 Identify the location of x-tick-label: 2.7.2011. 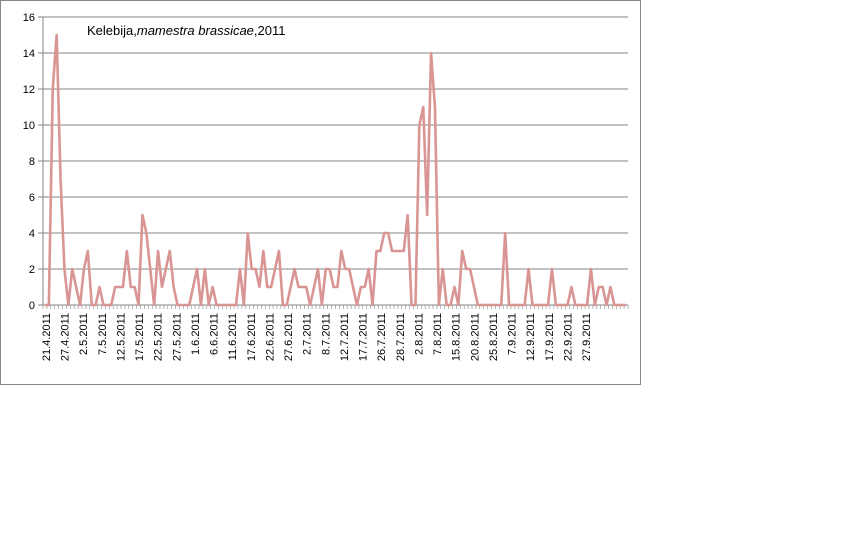
(308, 334).